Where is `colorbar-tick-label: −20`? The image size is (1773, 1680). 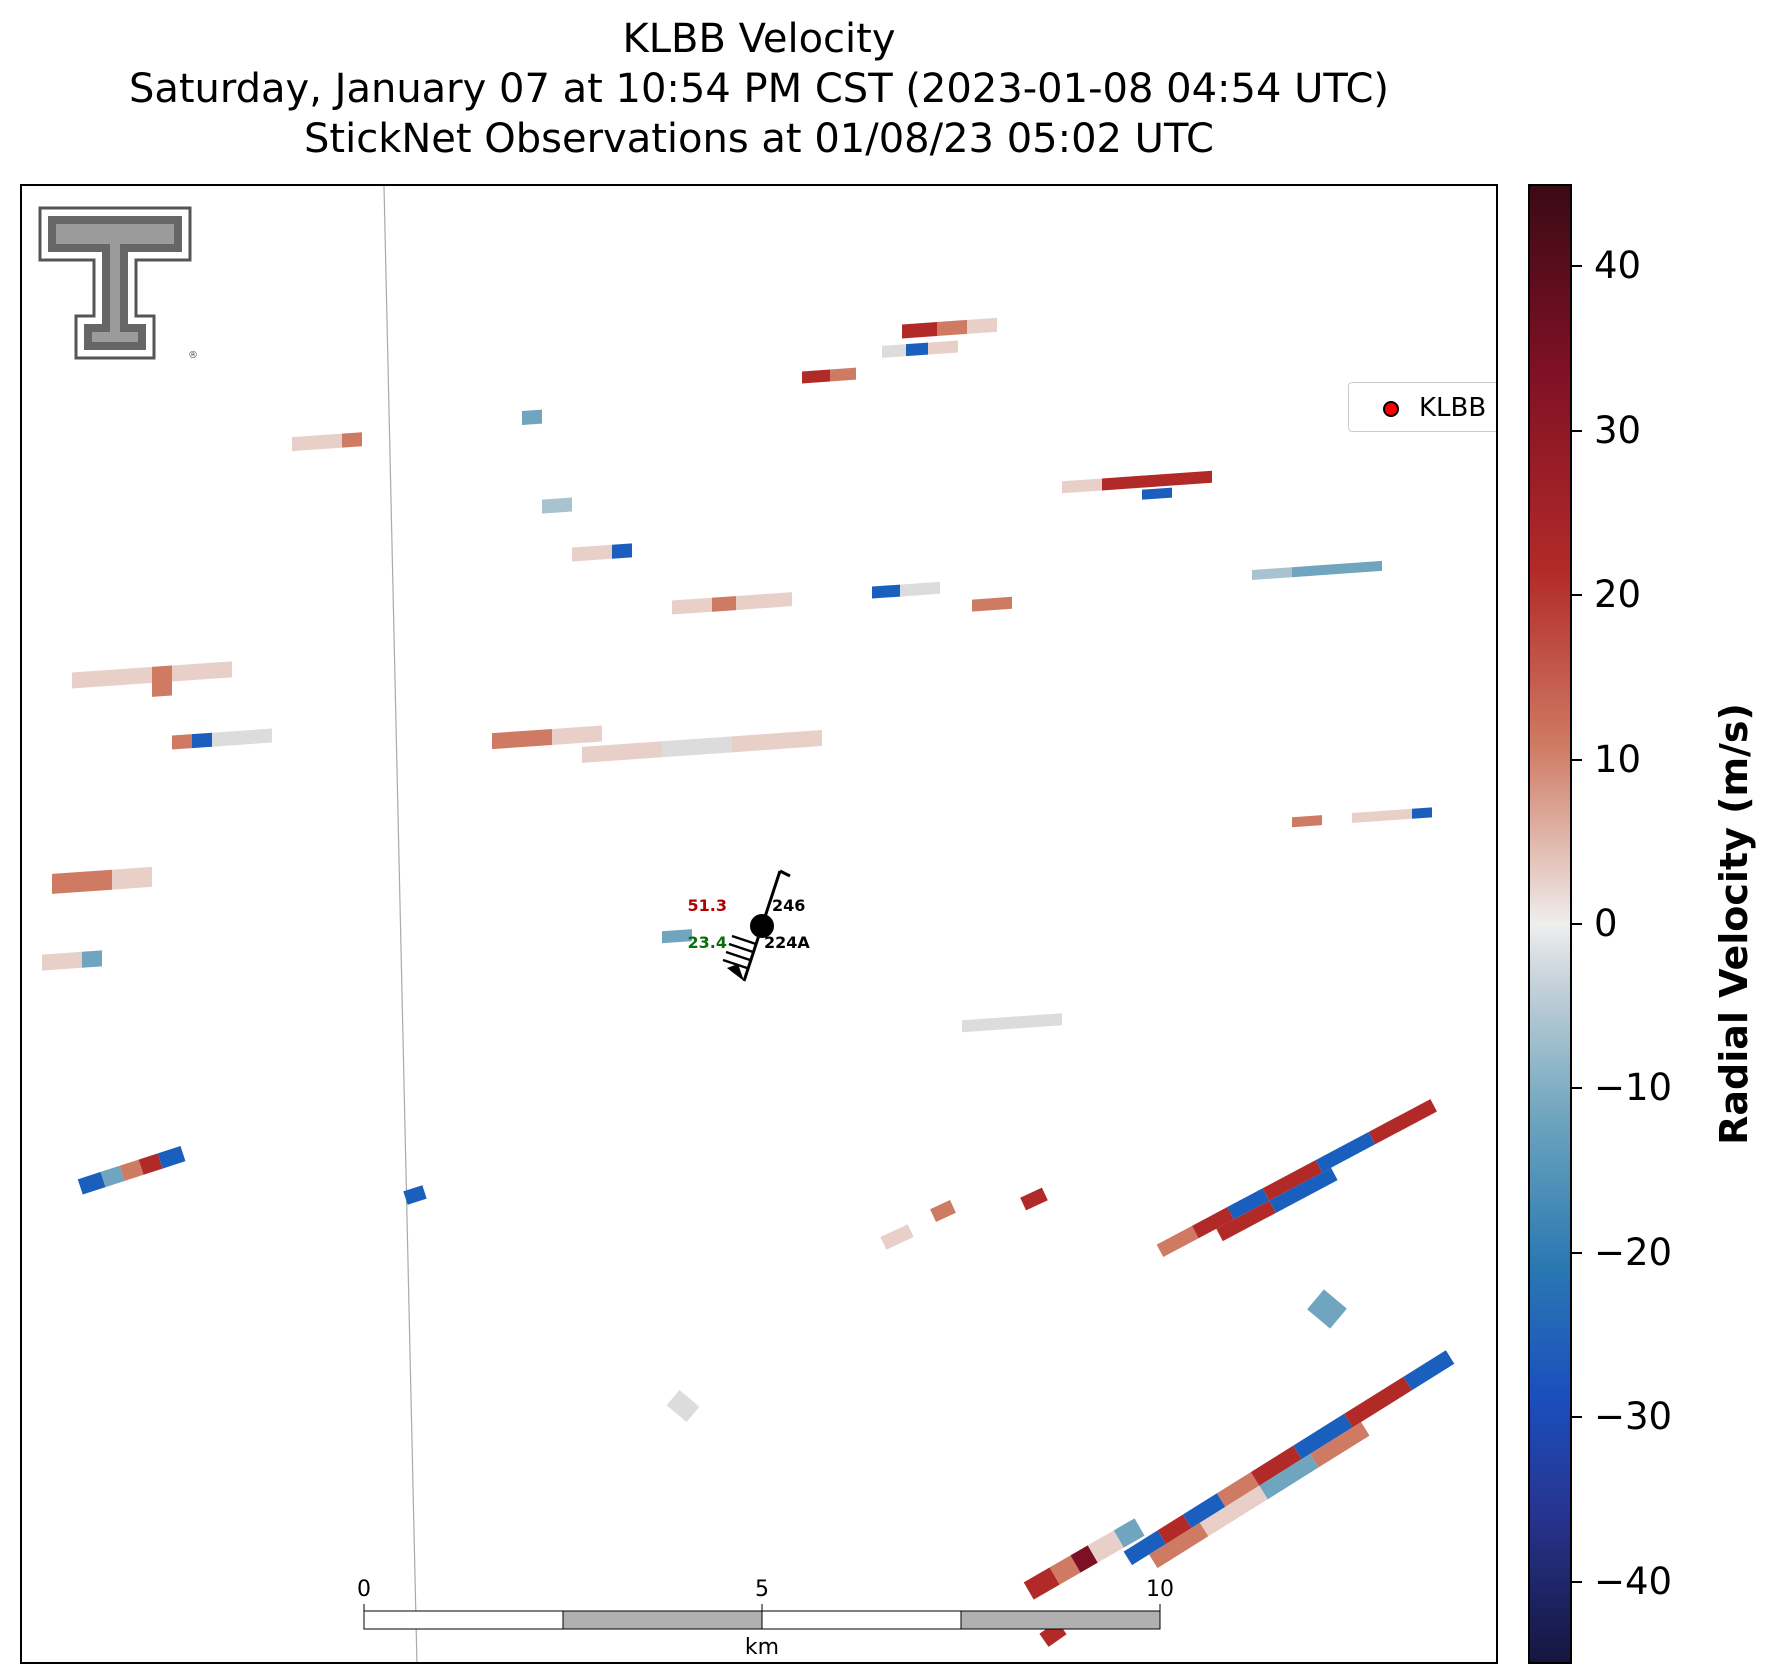
colorbar-tick-label: −20 is located at coordinates (1633, 1252).